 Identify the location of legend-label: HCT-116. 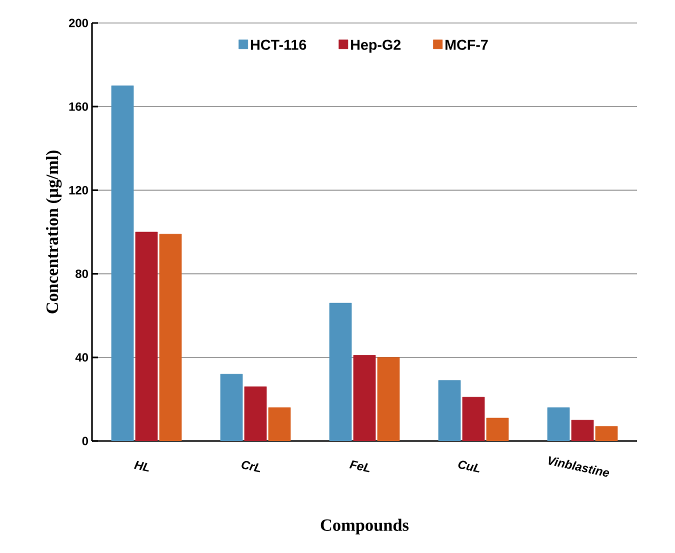
(278, 45).